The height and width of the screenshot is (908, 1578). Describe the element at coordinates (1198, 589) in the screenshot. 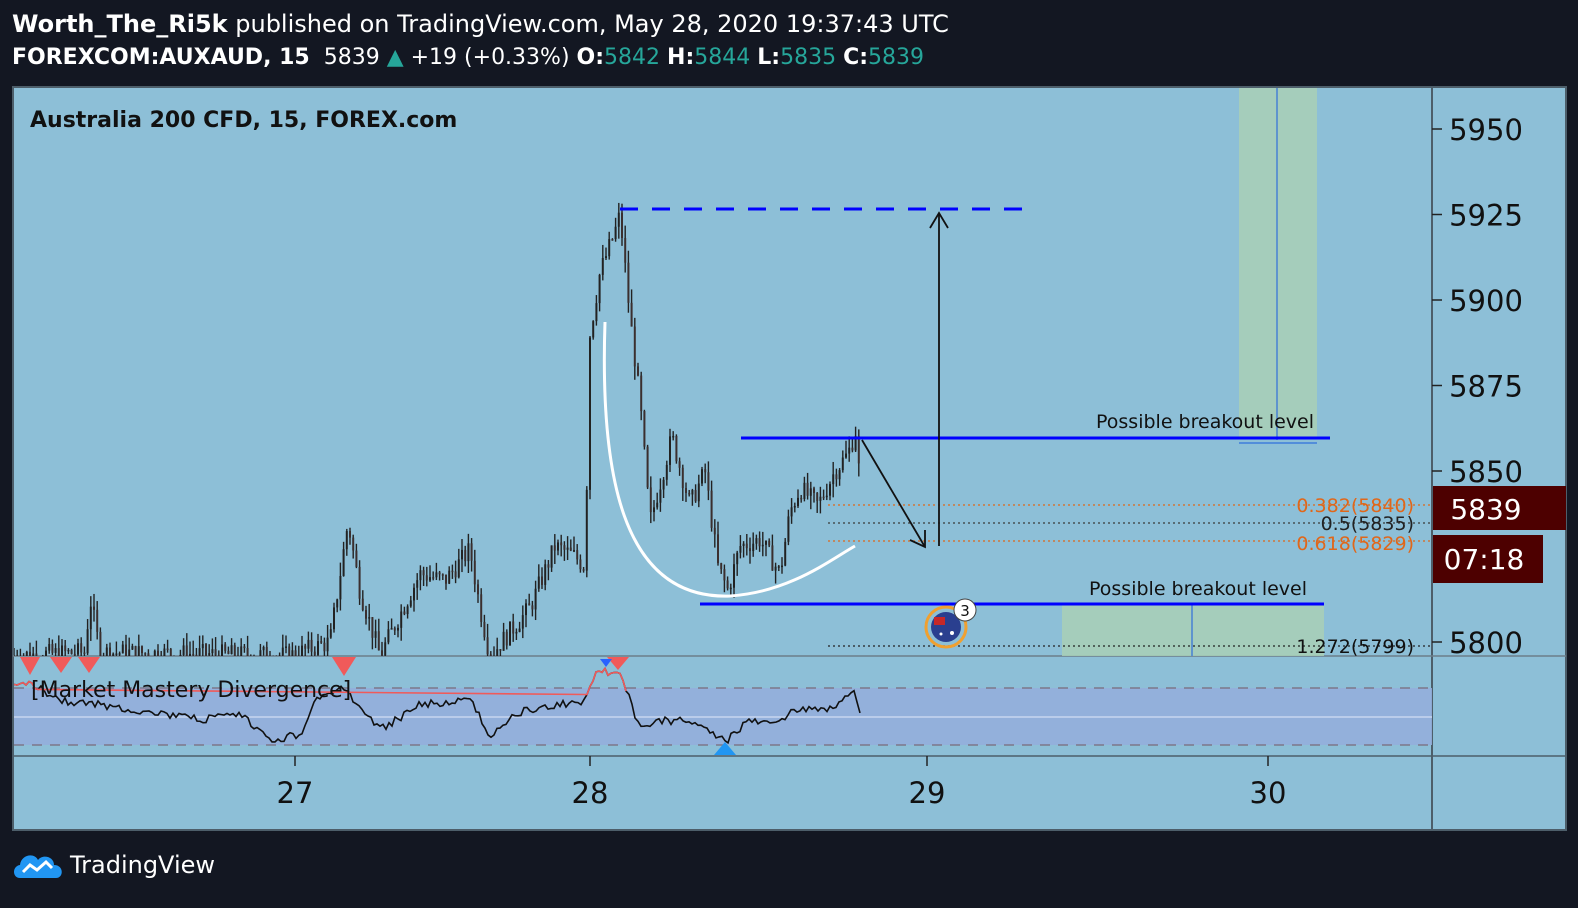

I see `breakout-label-lower: Possible breakout level` at that location.